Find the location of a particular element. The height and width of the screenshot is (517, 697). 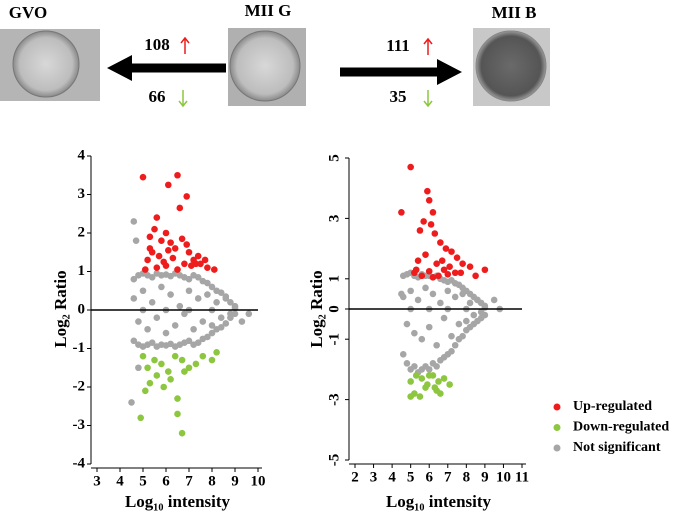

x-tick-label: 7 is located at coordinates (189, 481).